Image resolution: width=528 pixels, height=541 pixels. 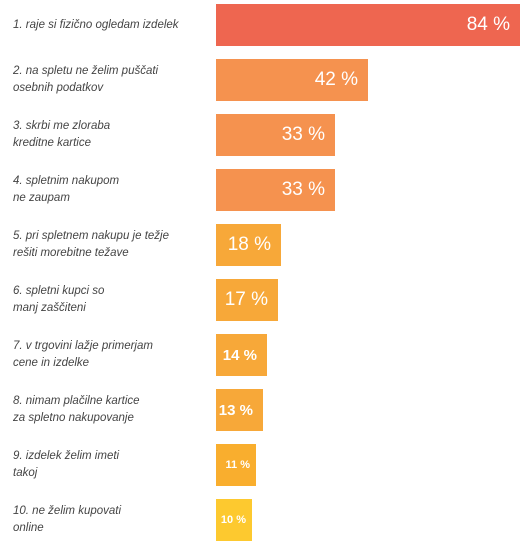 I want to click on bar: 10 %, so click(x=234, y=520).